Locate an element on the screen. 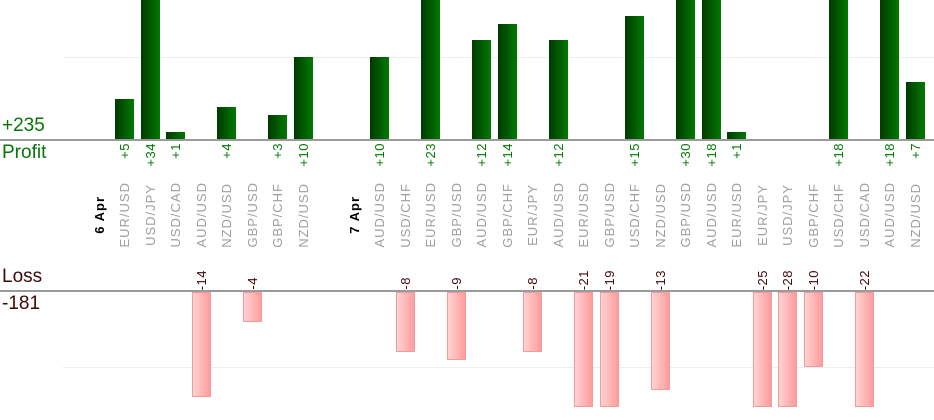  profit-value-text: +14 is located at coordinates (507, 155).